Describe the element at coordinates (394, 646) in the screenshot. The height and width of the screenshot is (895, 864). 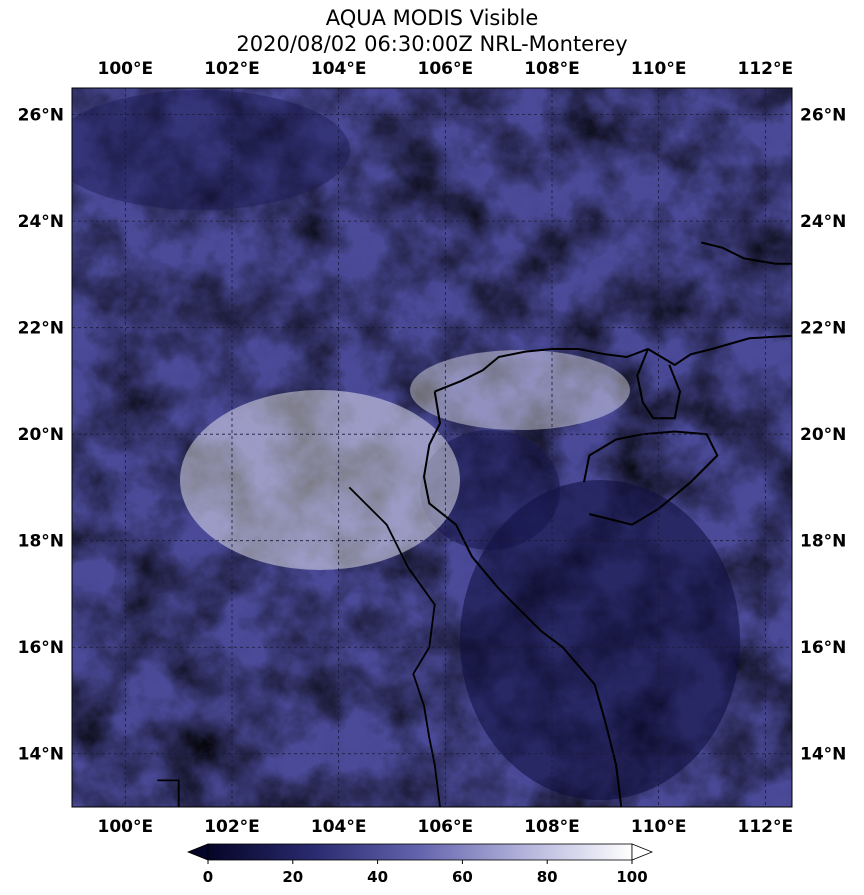
I see `border-laos_thai` at that location.